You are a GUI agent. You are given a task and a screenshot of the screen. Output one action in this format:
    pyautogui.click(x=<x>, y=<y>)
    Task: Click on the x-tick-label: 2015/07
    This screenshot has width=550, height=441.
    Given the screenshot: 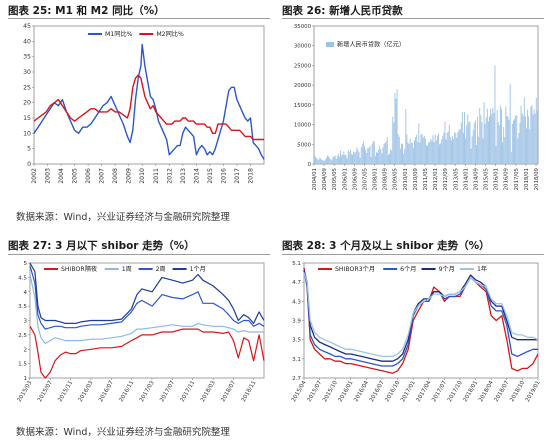 What is the action you would take?
    pyautogui.click(x=315, y=392)
    